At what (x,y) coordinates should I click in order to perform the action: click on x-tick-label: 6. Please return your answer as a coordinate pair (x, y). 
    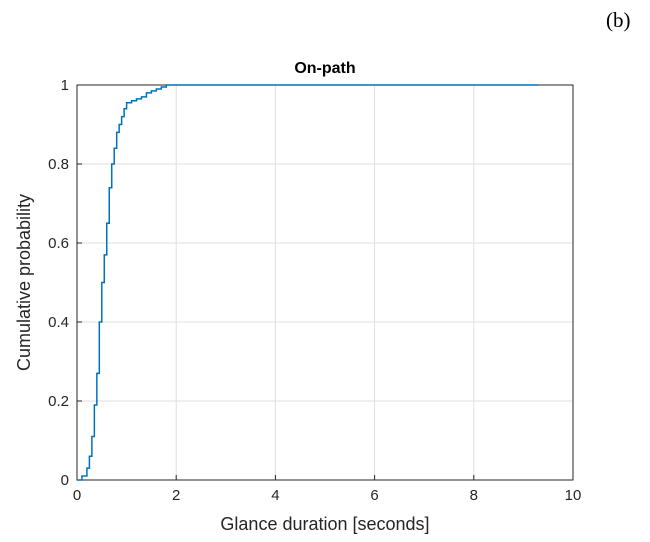
    Looking at the image, I should click on (374, 495).